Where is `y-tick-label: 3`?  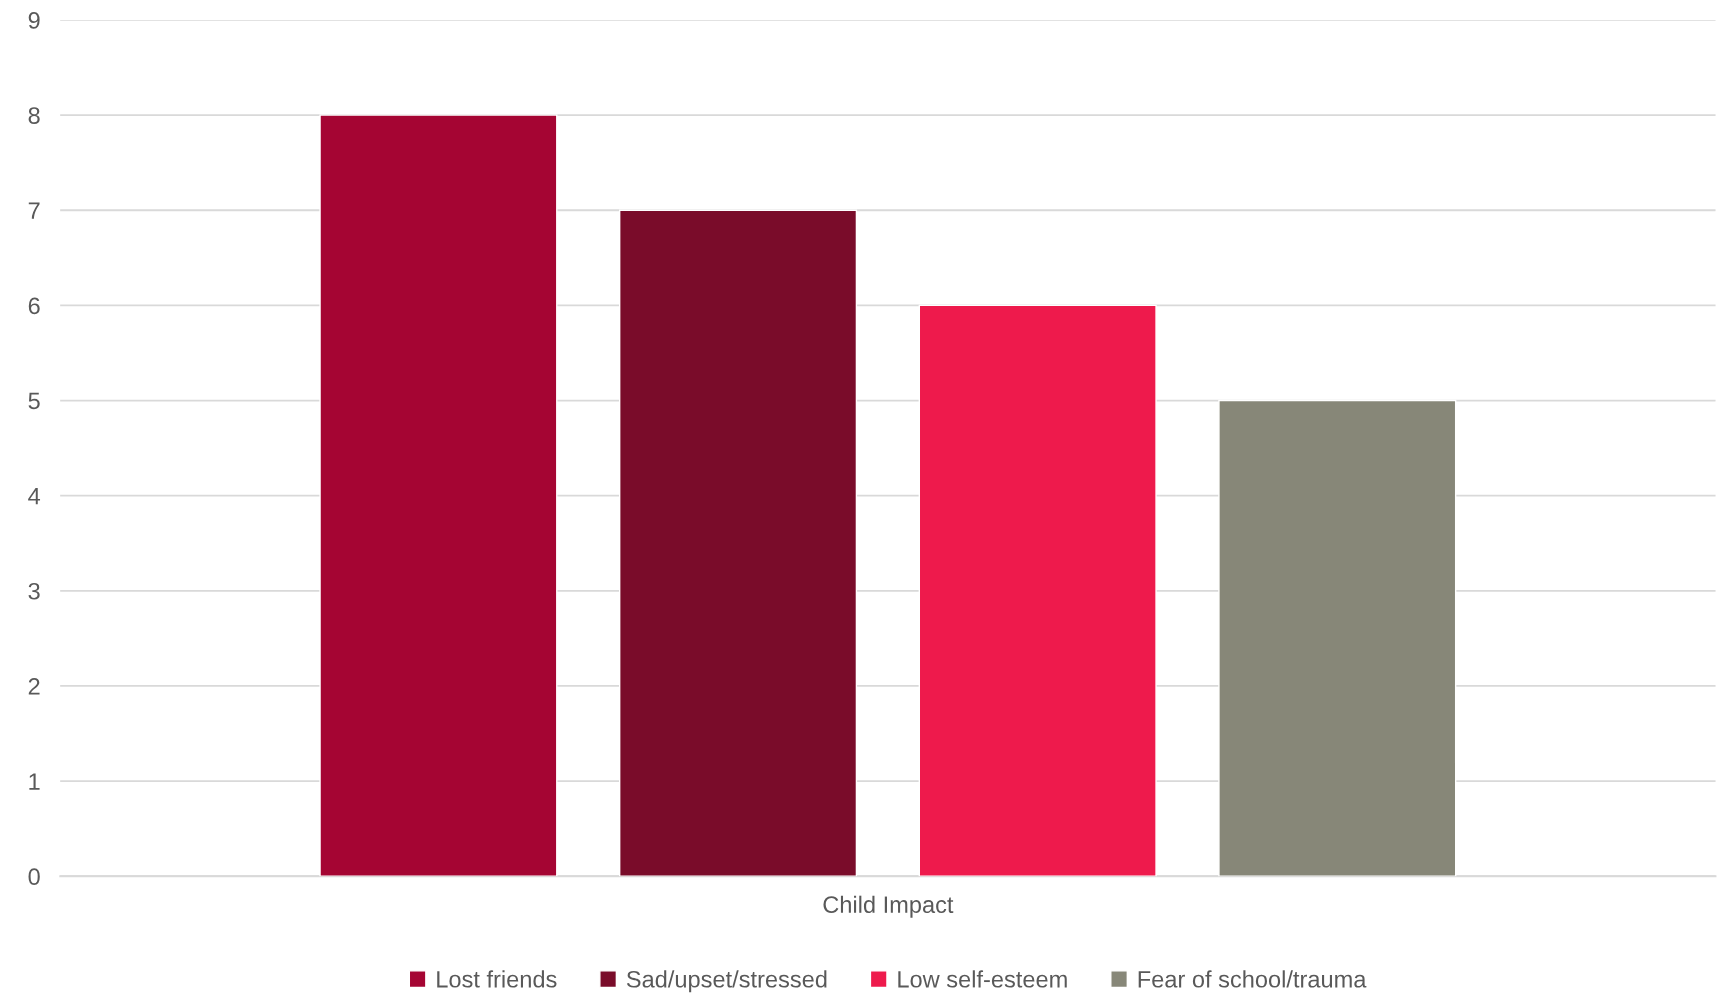 y-tick-label: 3 is located at coordinates (34, 591).